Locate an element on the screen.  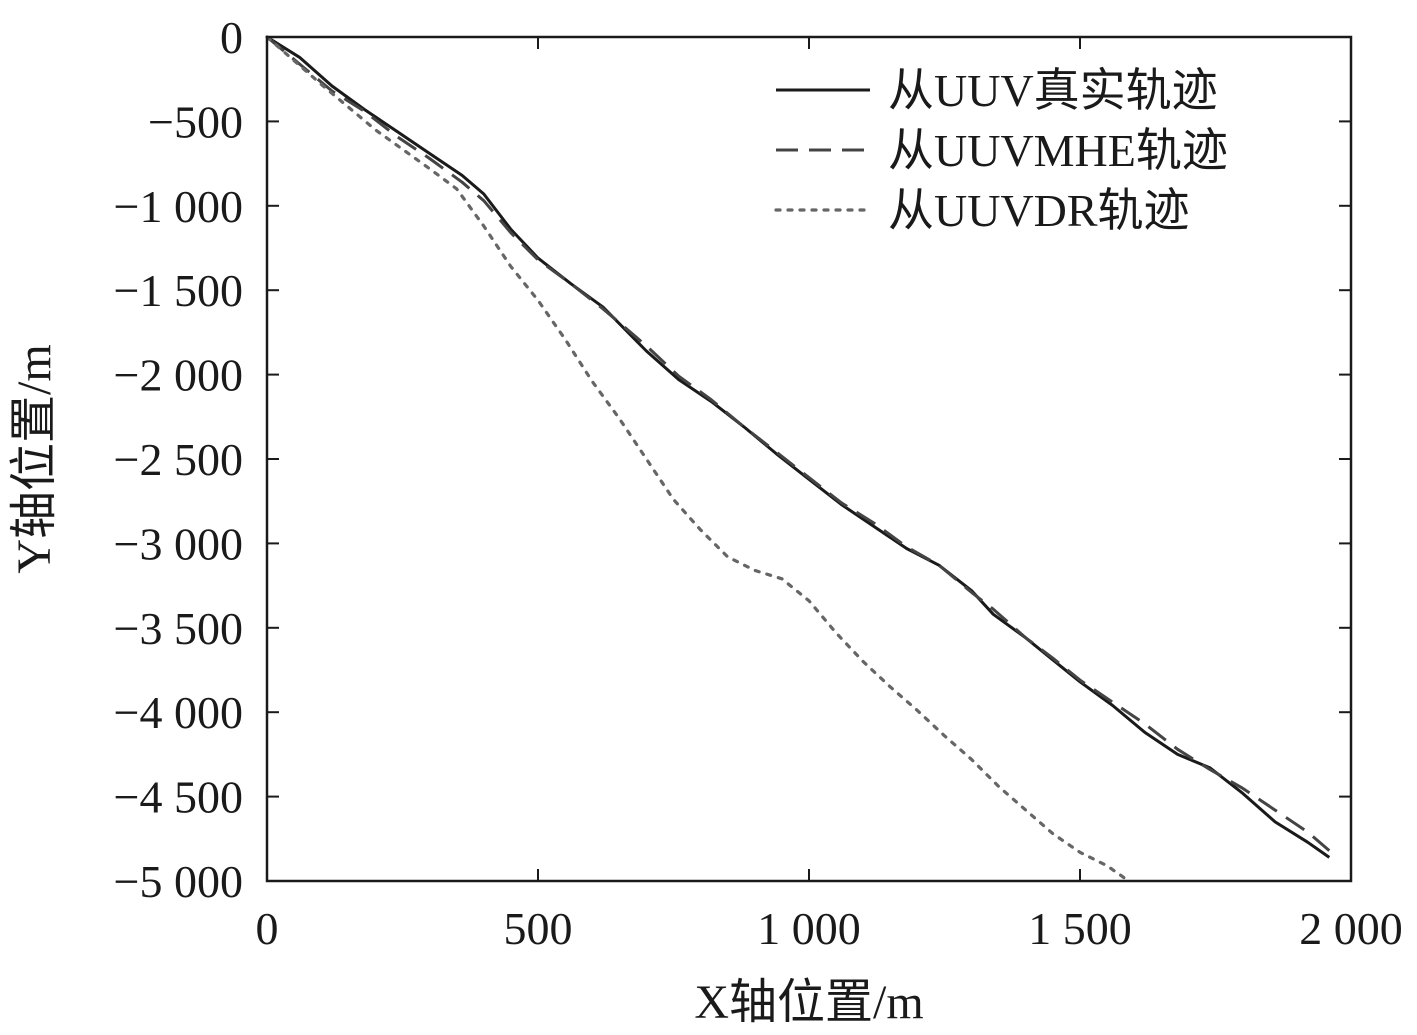
legend-label: 从UUV真实轨迹 is located at coordinates (1053, 90).